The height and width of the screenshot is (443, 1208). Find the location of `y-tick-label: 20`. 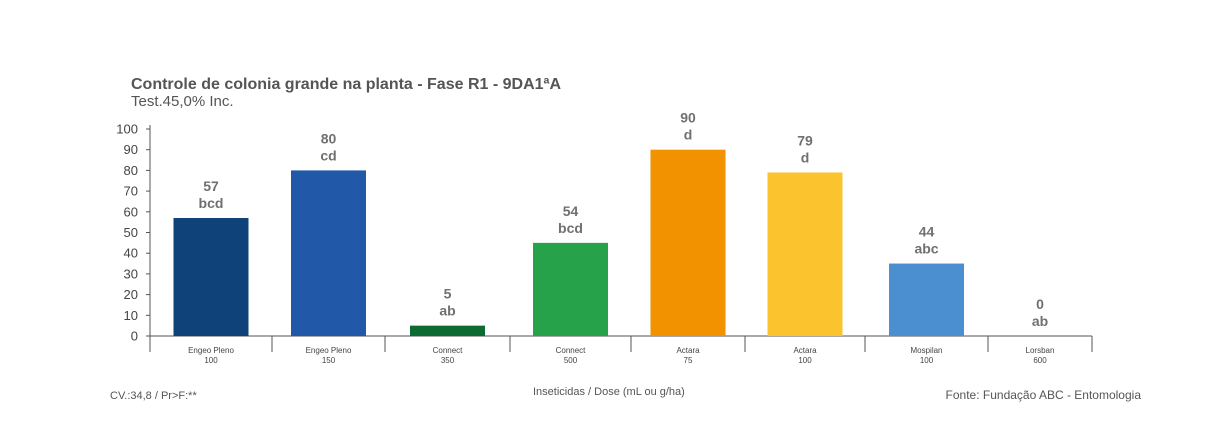

y-tick-label: 20 is located at coordinates (131, 294).